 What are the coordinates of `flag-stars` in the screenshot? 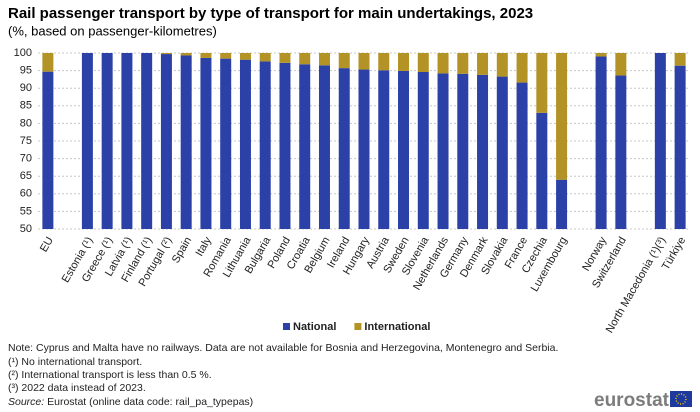 It's located at (681, 399).